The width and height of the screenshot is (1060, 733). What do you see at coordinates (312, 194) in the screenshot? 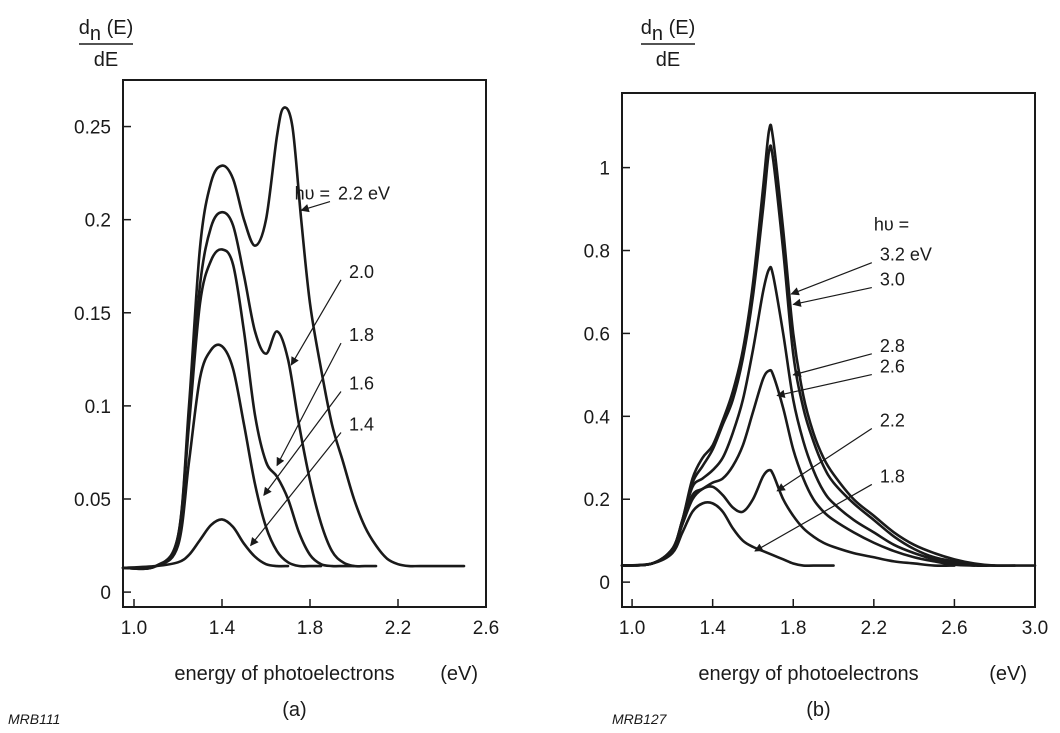
I see `legend-heading-a: hυ =` at bounding box center [312, 194].